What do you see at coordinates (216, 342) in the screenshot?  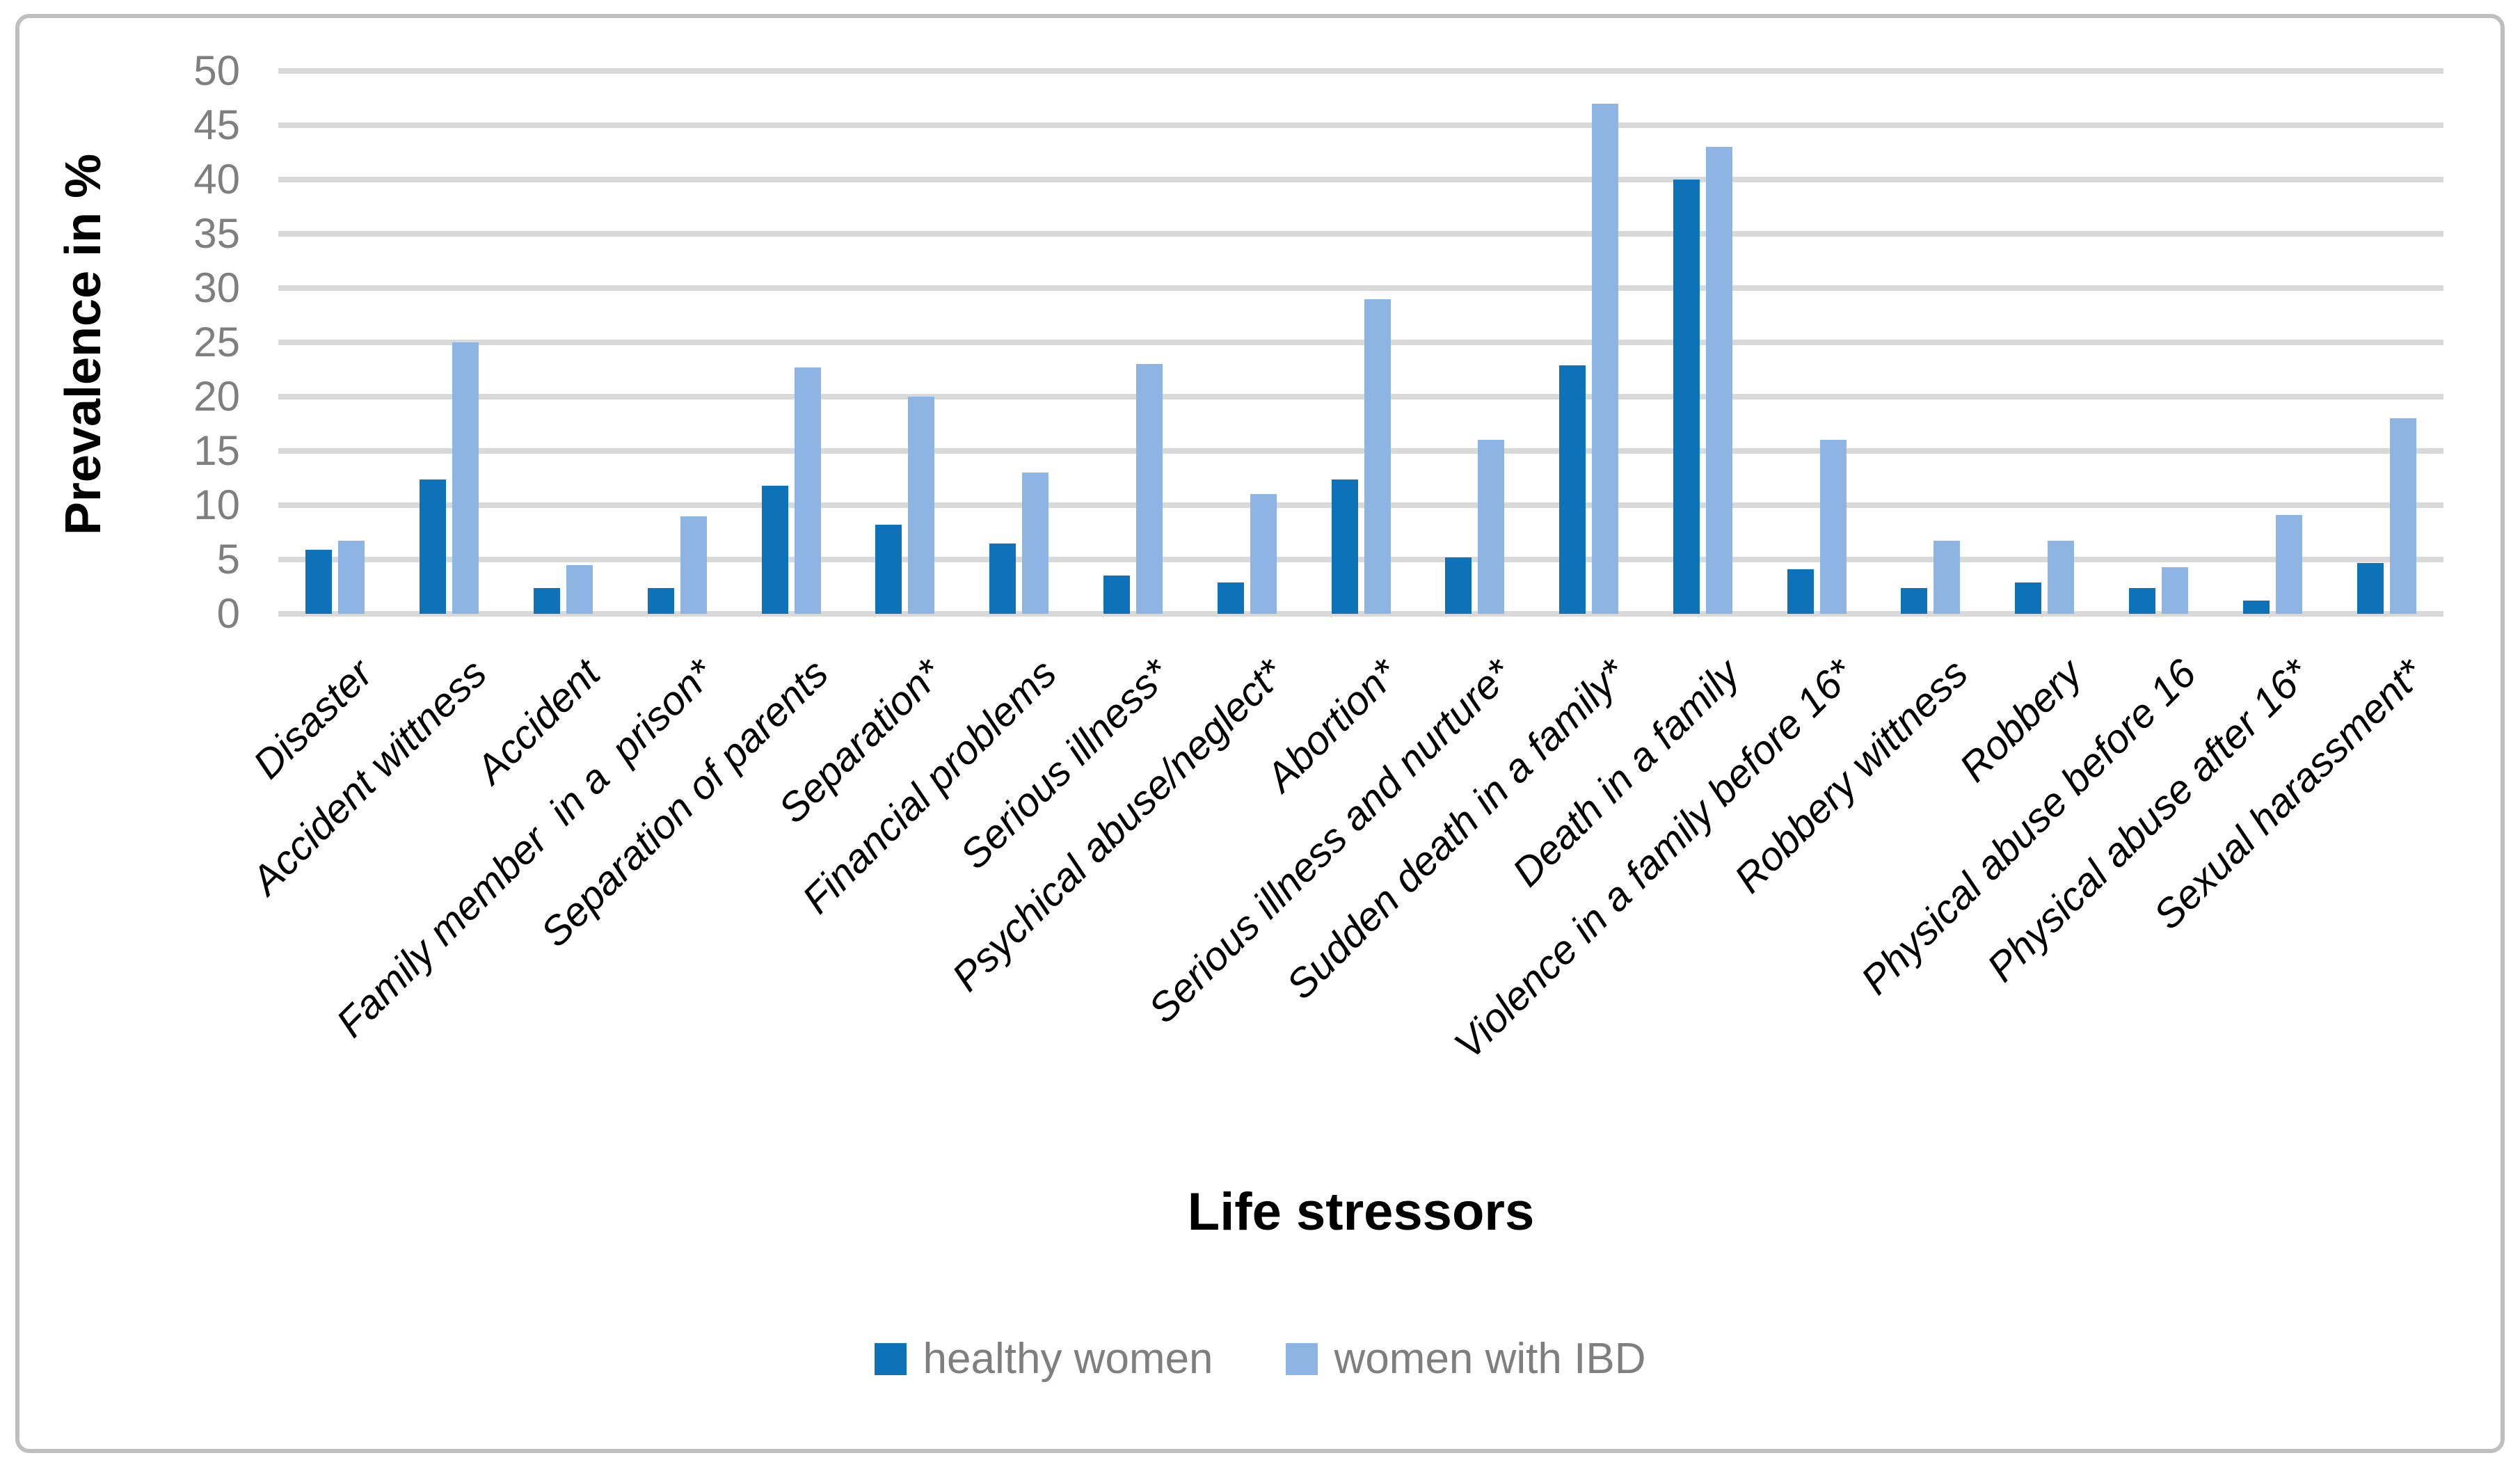 I see `y-axis-tick-label: 25` at bounding box center [216, 342].